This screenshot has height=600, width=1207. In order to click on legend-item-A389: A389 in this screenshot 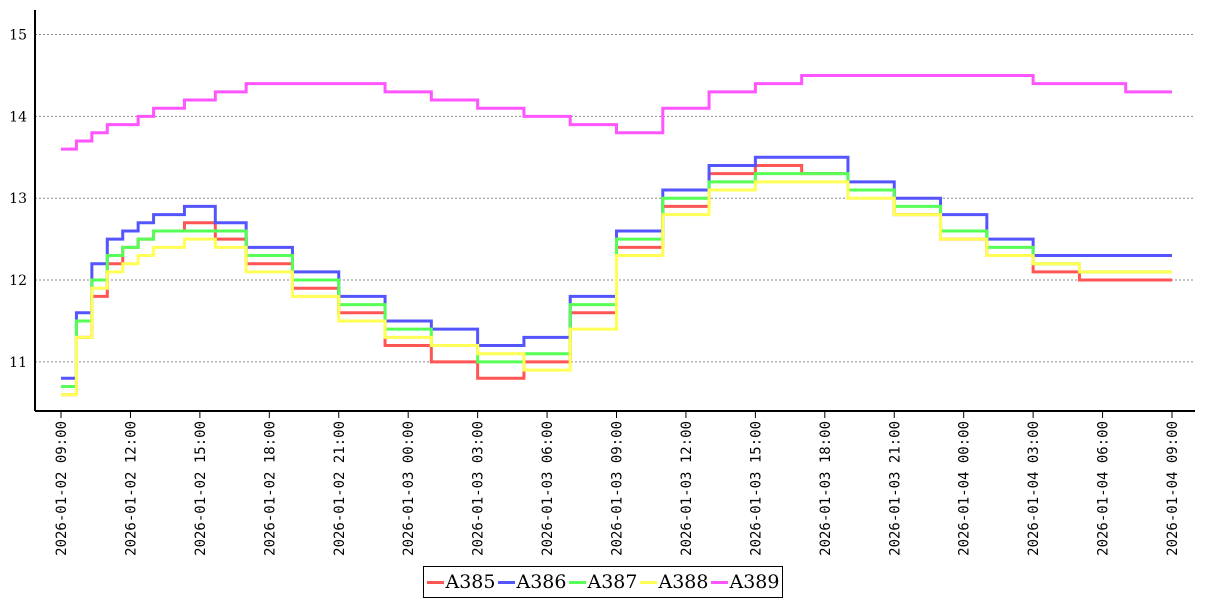, I will do `click(745, 582)`.